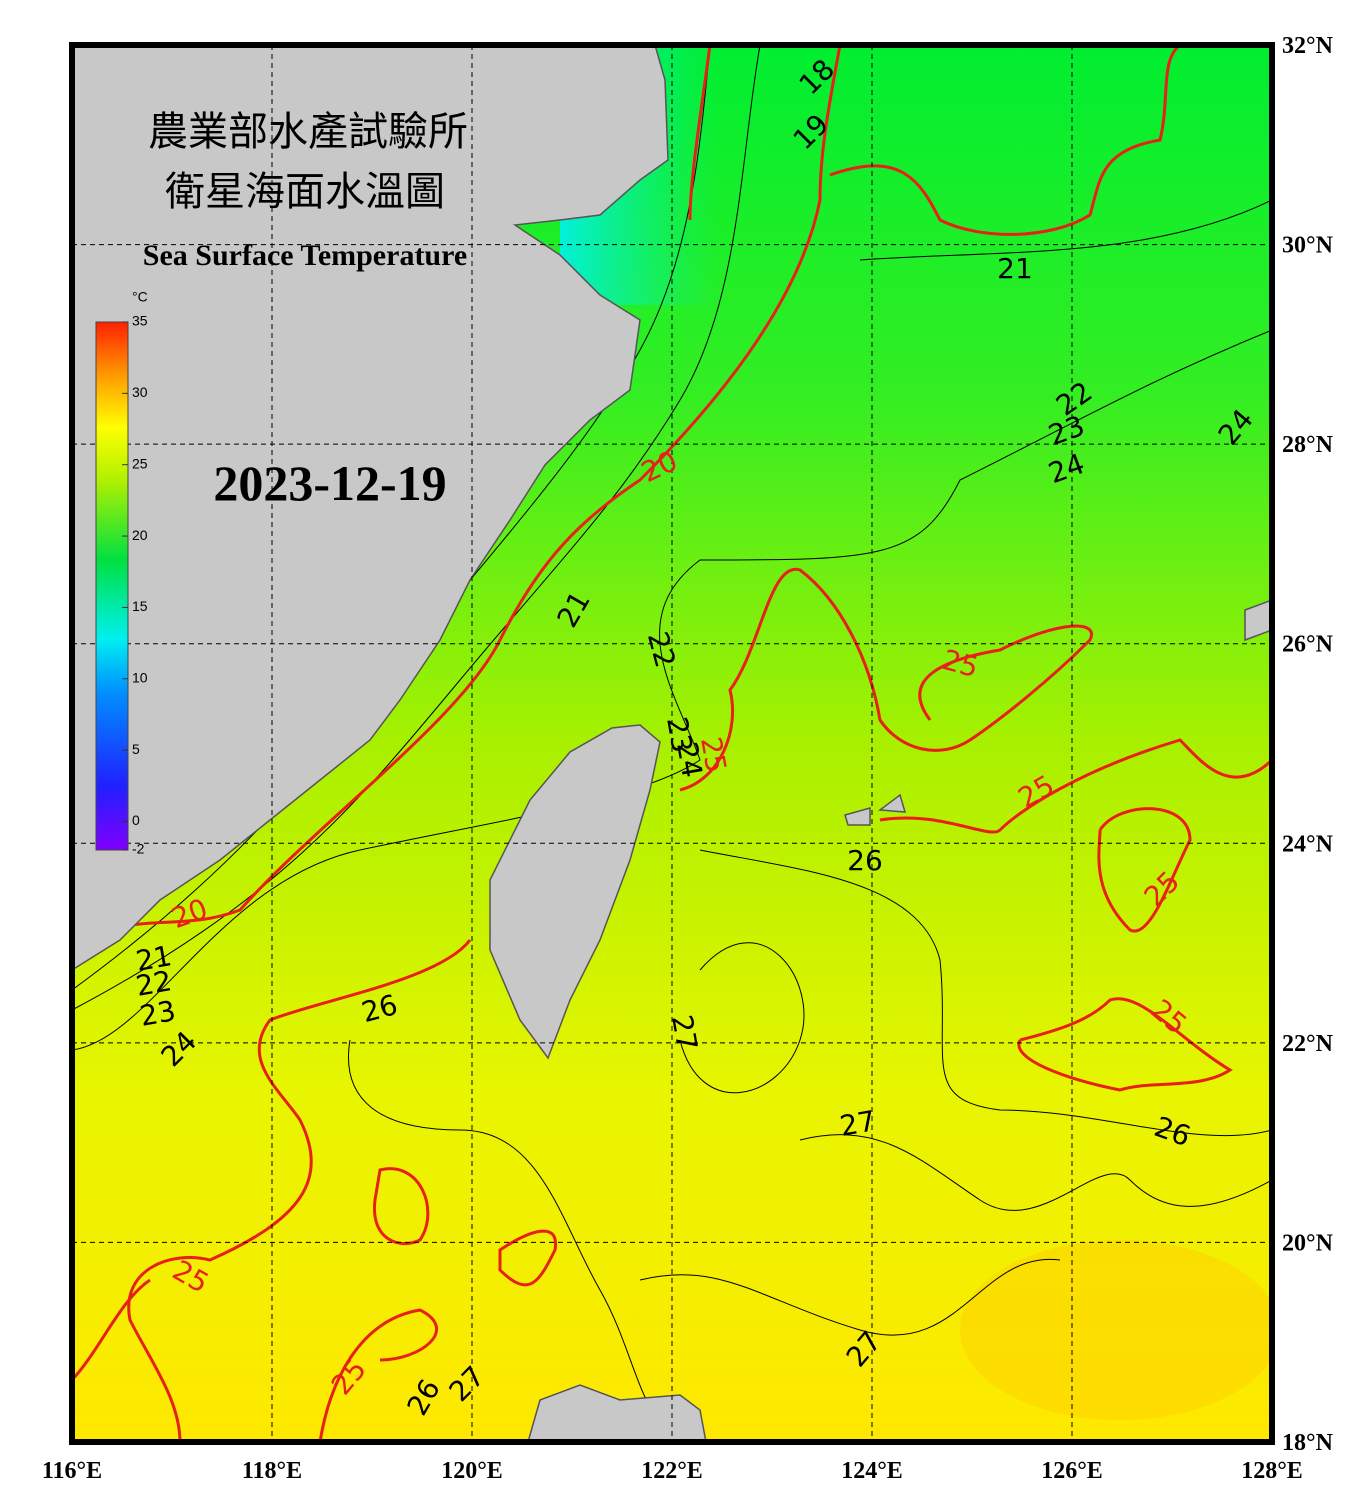 Image resolution: width=1350 pixels, height=1500 pixels. I want to click on x-tick-label: 122°E, so click(672, 1471).